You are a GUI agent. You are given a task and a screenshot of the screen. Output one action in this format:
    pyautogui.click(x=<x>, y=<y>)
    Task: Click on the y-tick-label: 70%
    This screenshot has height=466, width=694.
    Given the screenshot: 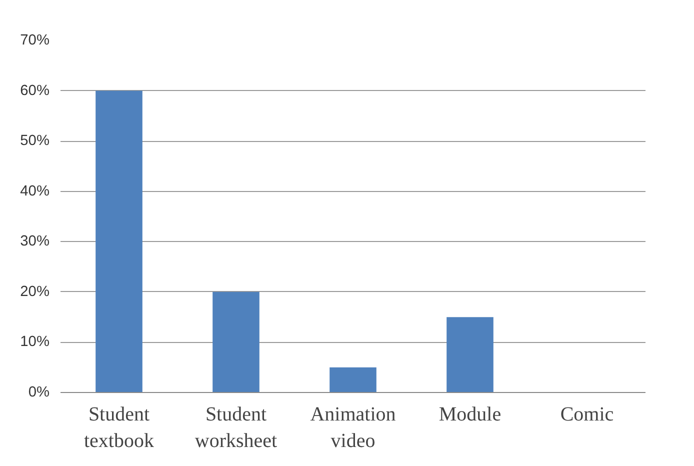 What is the action you would take?
    pyautogui.click(x=35, y=40)
    